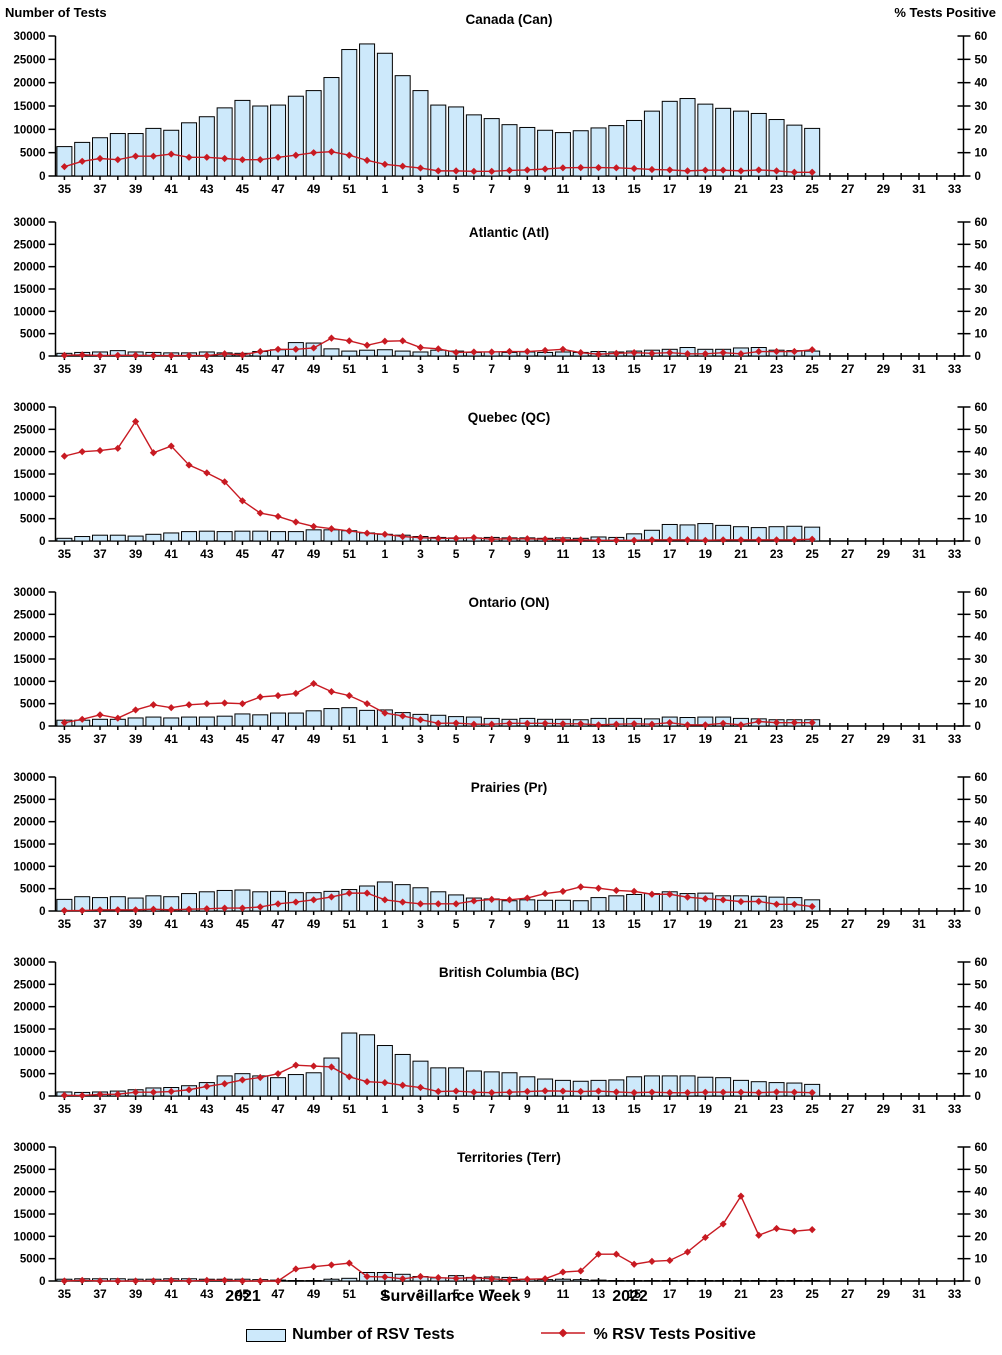  Describe the element at coordinates (509, 972) in the screenshot. I see `panel-title: British Columbia (BC)` at that location.